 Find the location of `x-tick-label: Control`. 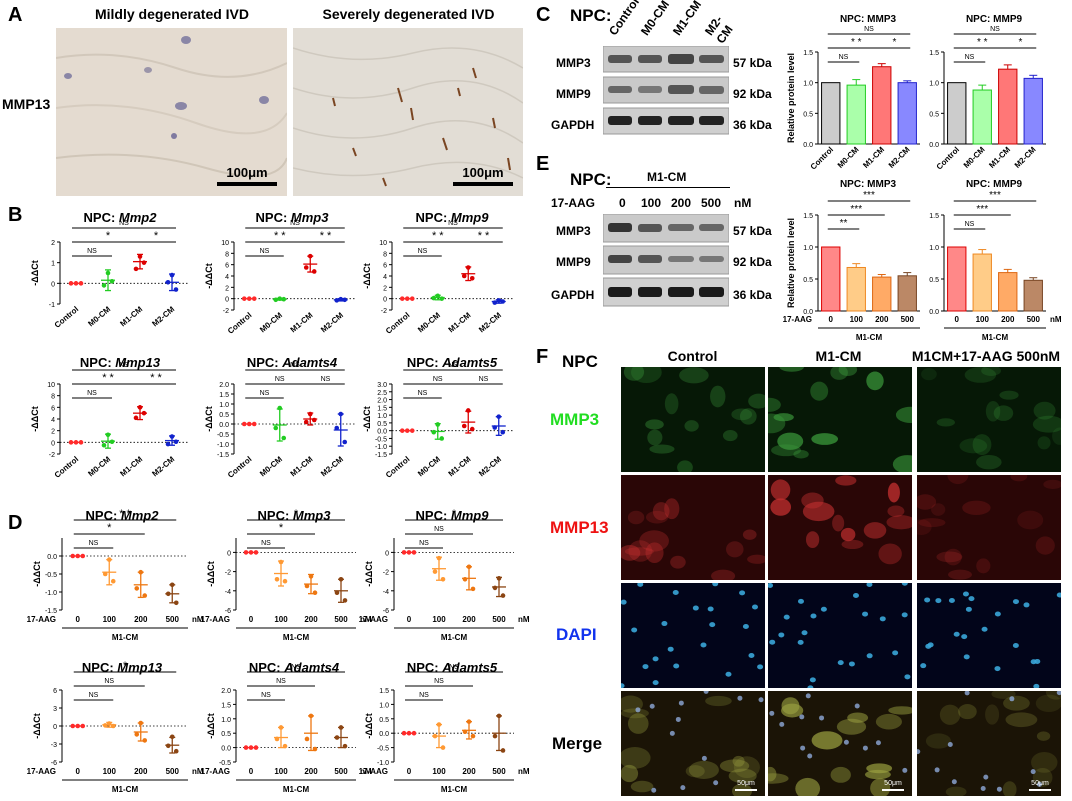

x-tick-label: Control is located at coordinates (948, 158).